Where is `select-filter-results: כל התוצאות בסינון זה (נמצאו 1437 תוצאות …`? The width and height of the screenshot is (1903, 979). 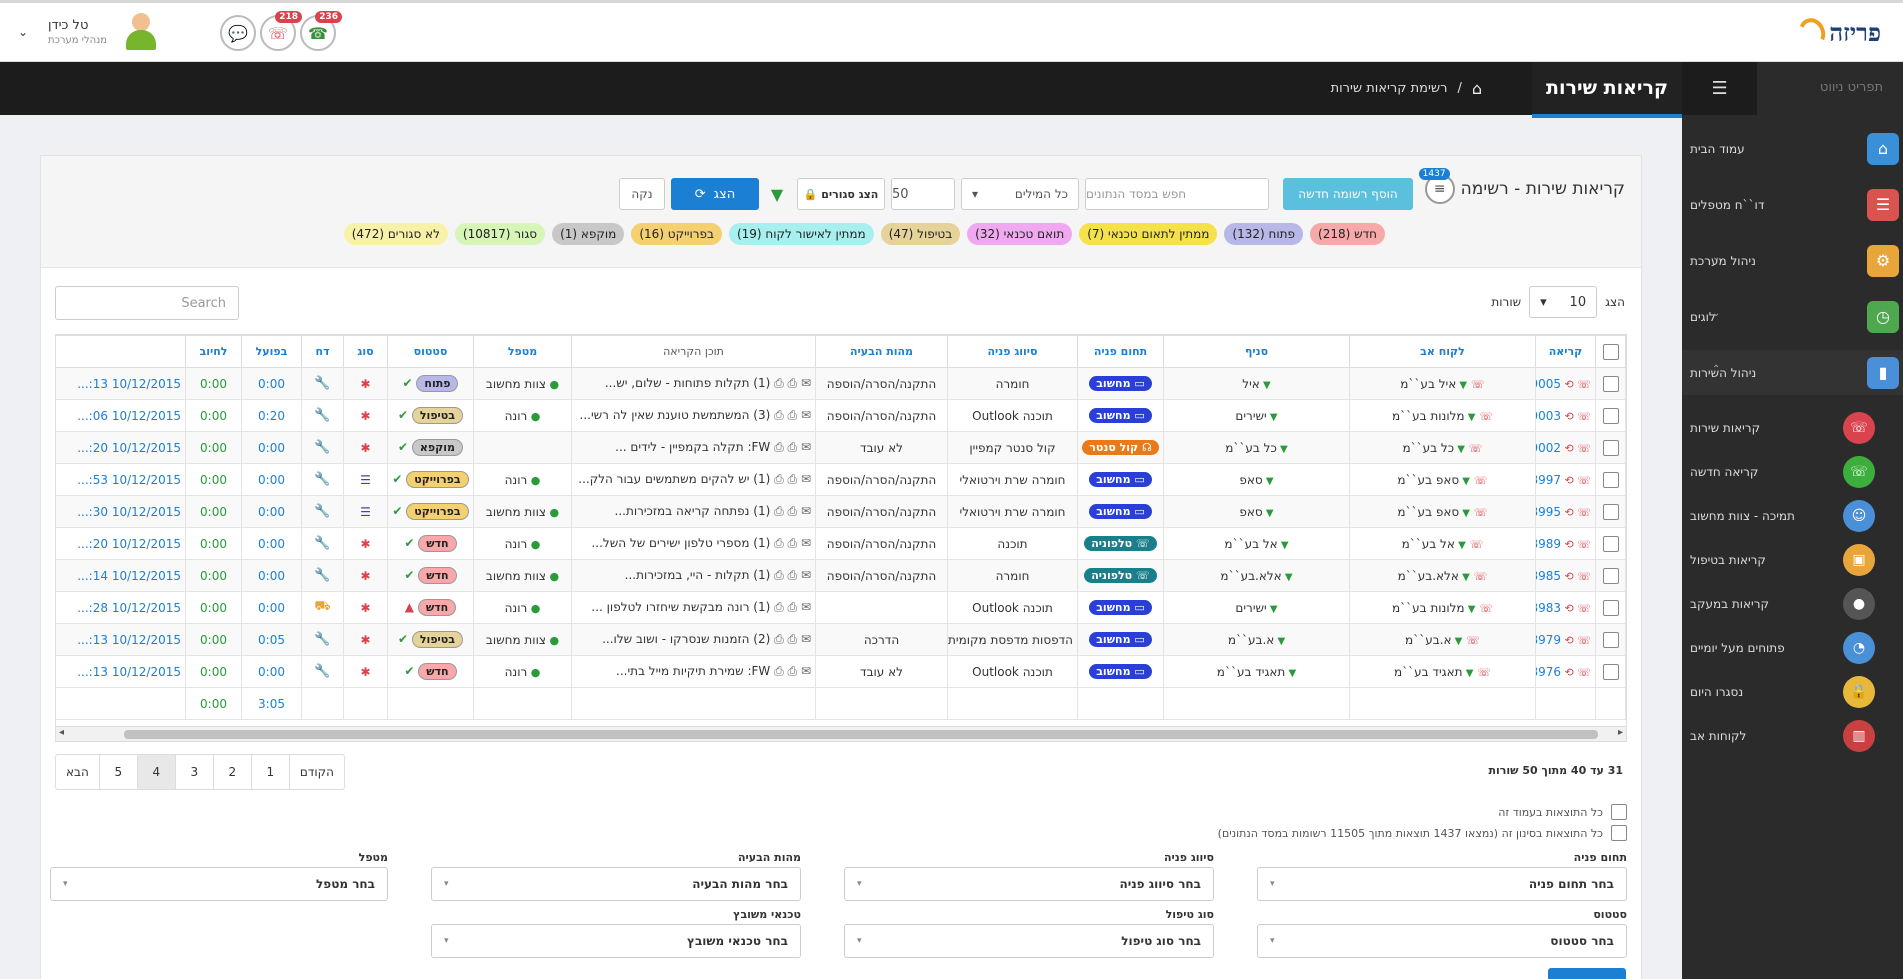 select-filter-results: כל התוצאות בסינון זה (נמצאו 1437 תוצאות … is located at coordinates (1422, 833).